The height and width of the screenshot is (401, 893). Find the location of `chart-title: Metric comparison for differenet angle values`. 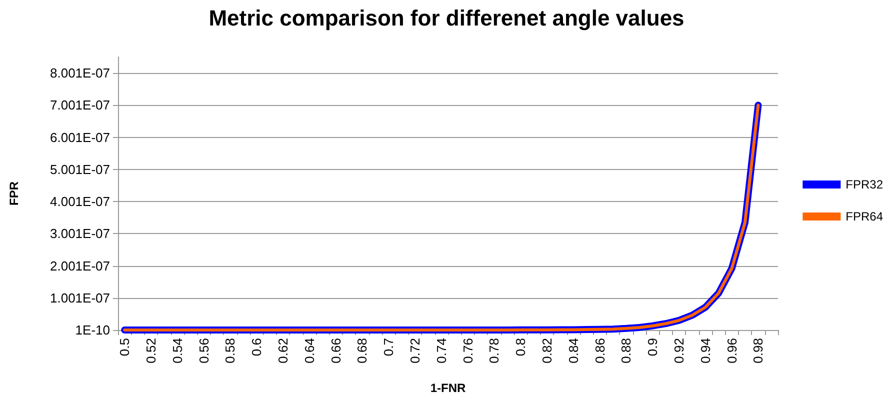

chart-title: Metric comparison for differenet angle values is located at coordinates (446, 18).